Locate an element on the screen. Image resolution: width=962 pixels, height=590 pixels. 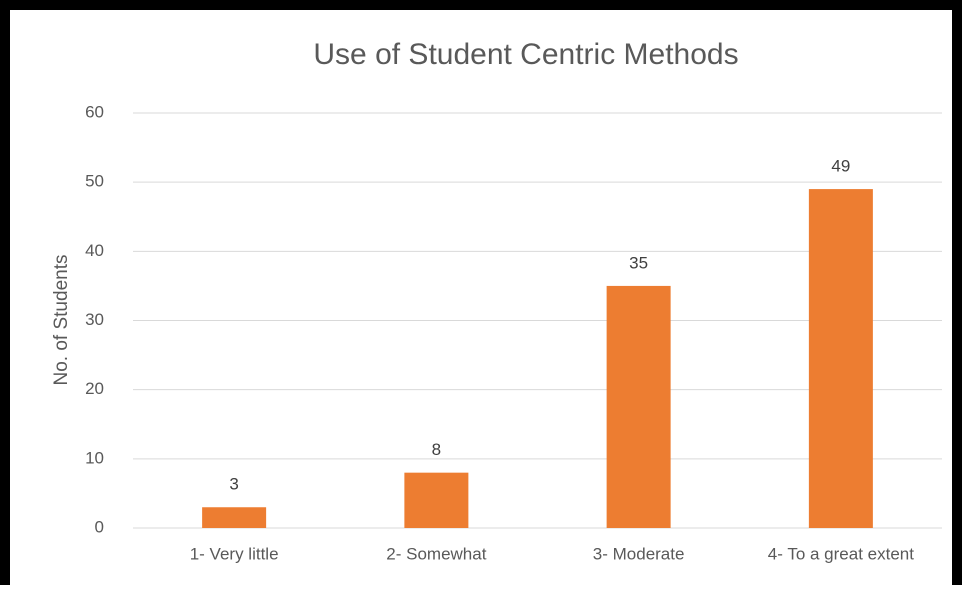
y-tick-label: 60 is located at coordinates (94, 111).